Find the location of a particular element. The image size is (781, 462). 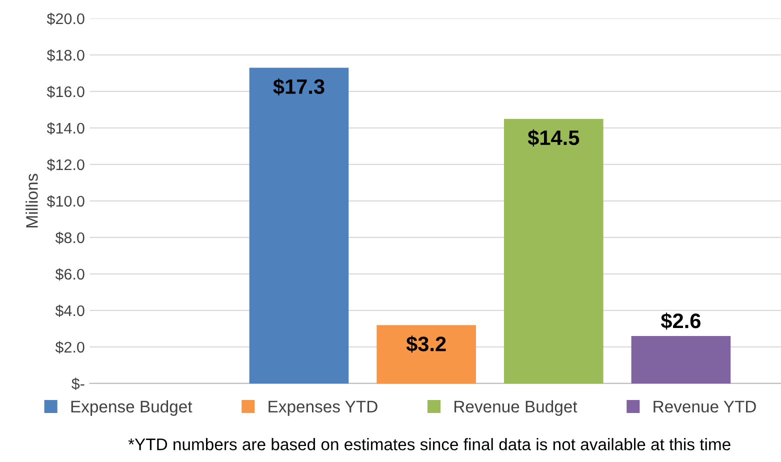

y-tick-label: $20.0 is located at coordinates (65, 19).